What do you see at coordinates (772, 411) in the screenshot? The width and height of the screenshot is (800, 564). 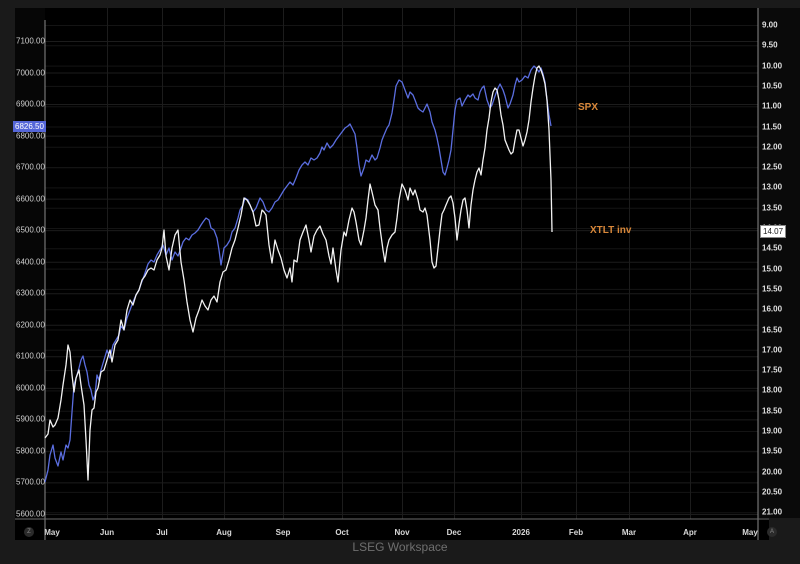 I see `right-axis-tick: 18.50` at bounding box center [772, 411].